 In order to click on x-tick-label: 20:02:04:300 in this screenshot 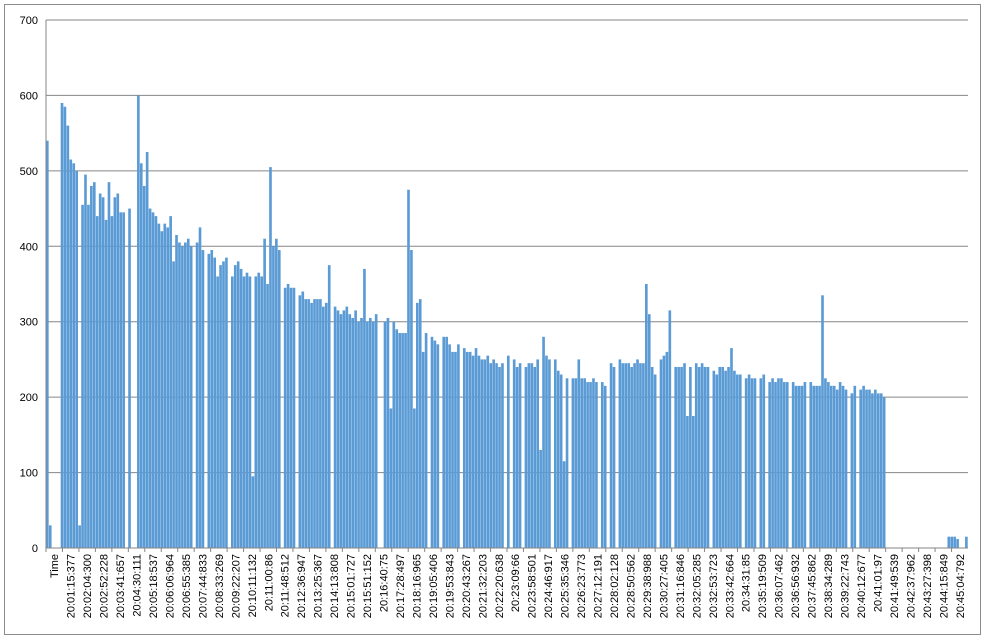, I will do `click(88, 586)`.